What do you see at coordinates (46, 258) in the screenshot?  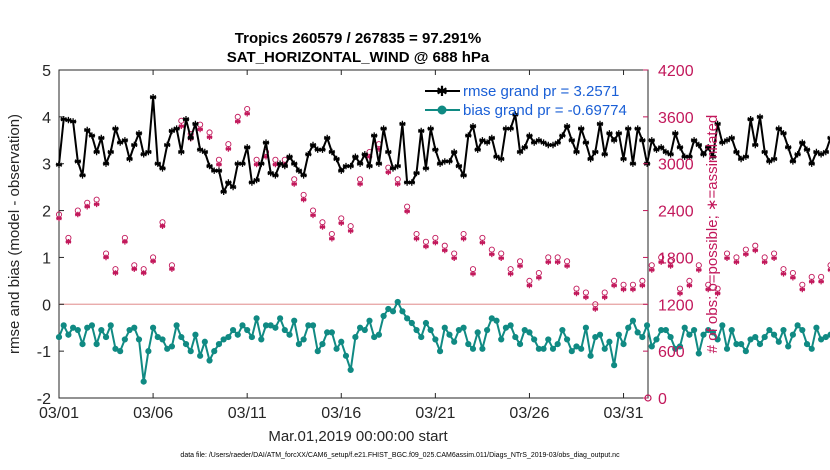 I see `y-tick-left-label: 1` at bounding box center [46, 258].